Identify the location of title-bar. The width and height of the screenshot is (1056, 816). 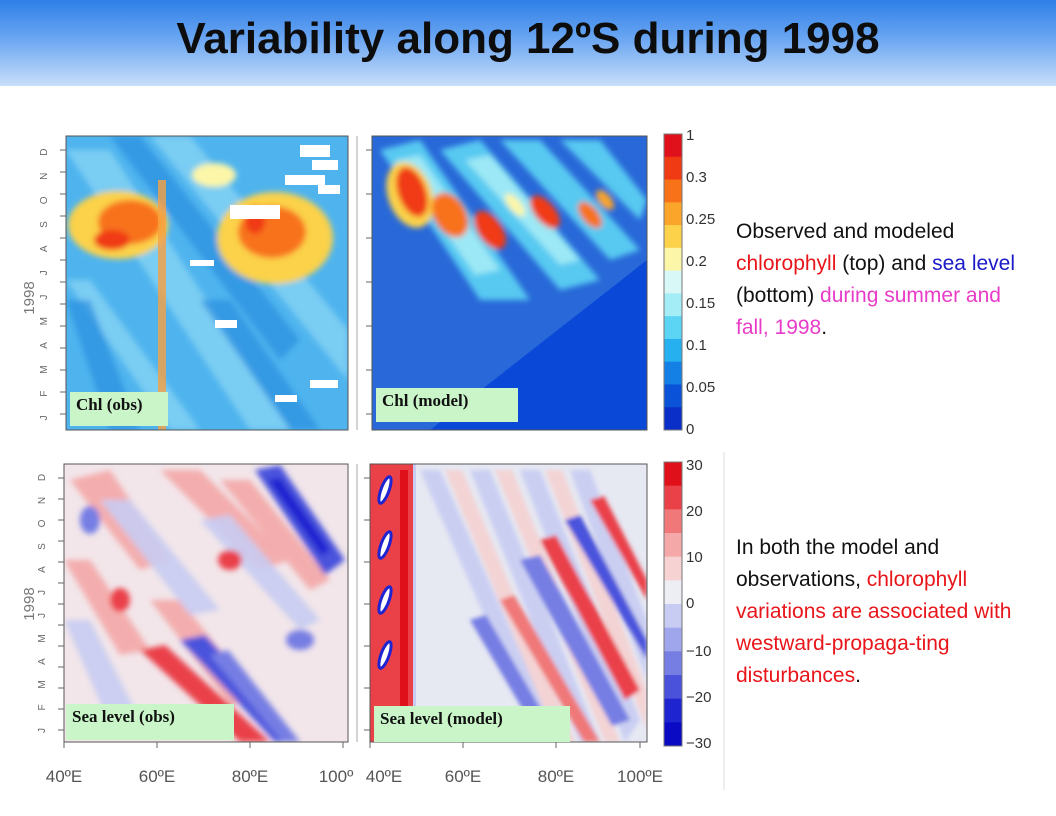
(528, 43).